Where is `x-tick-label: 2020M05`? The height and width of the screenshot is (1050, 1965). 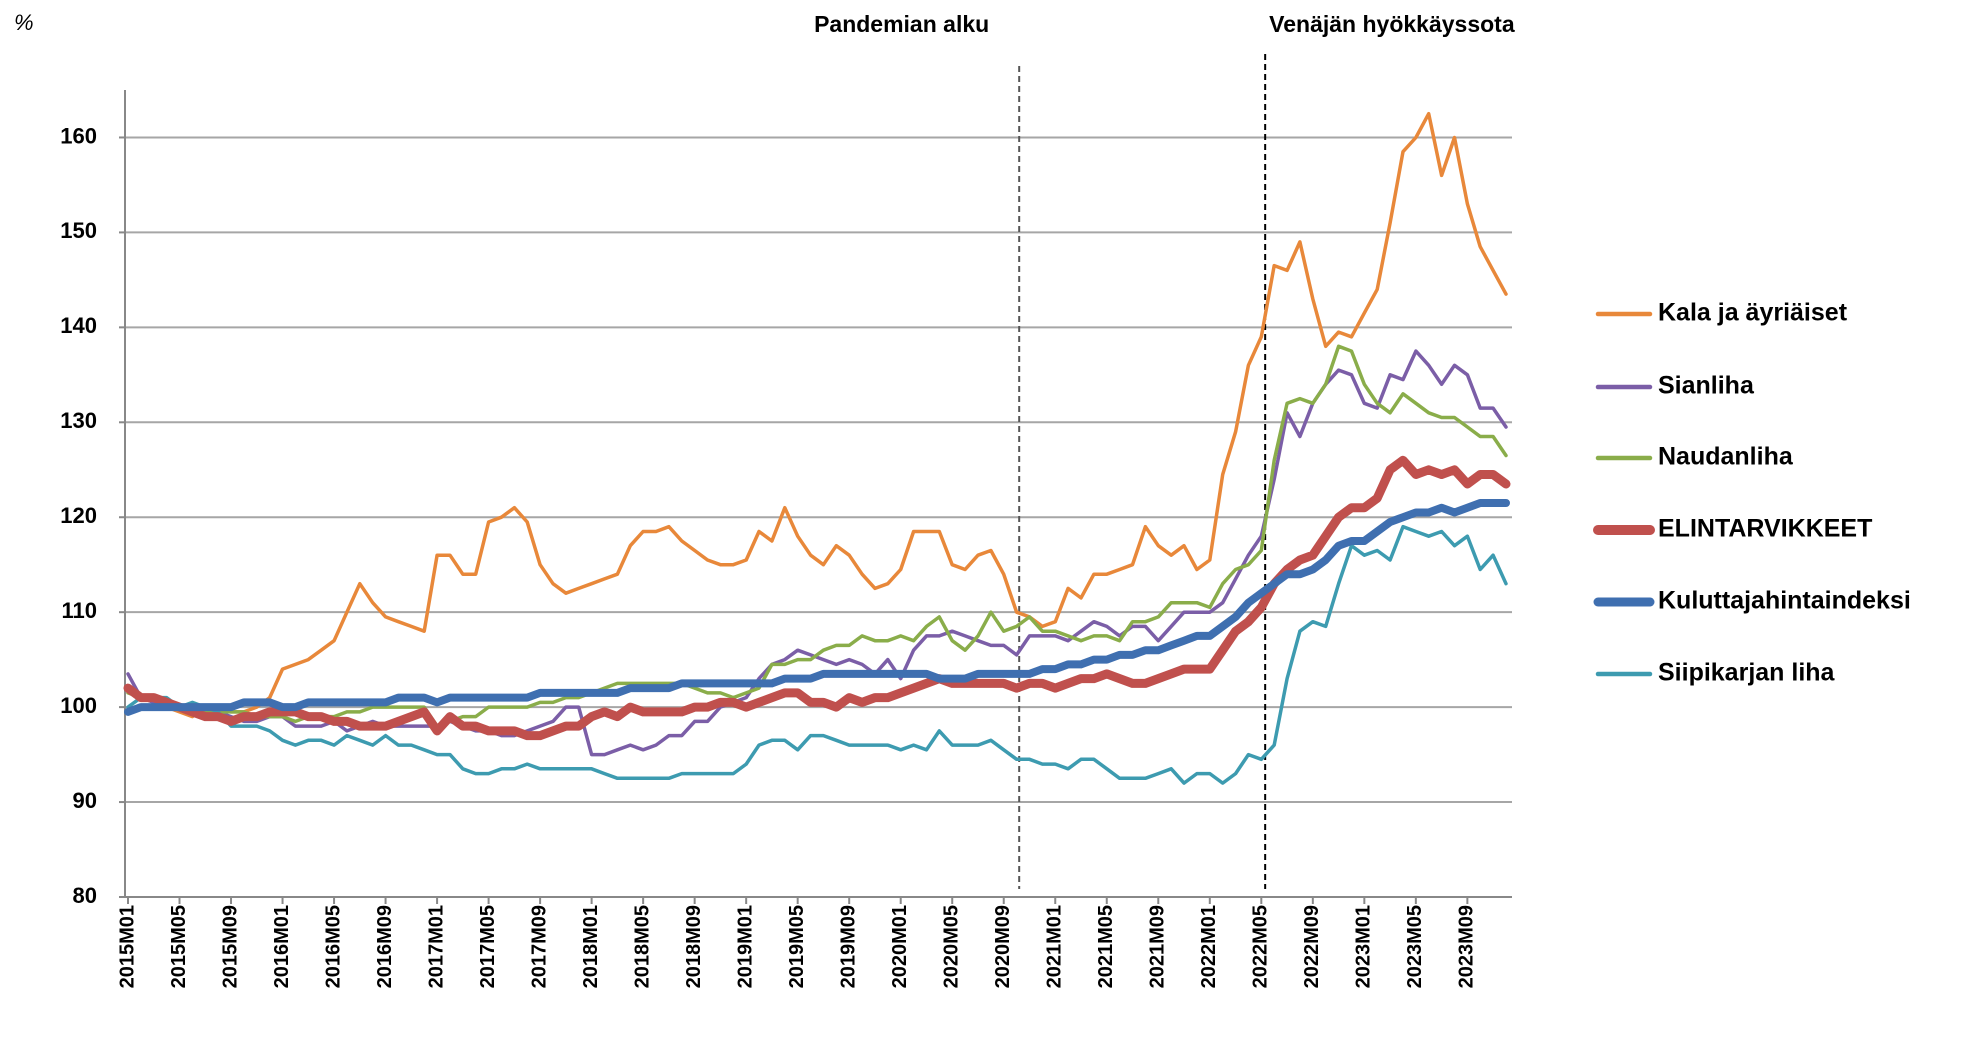 x-tick-label: 2020M05 is located at coordinates (952, 946).